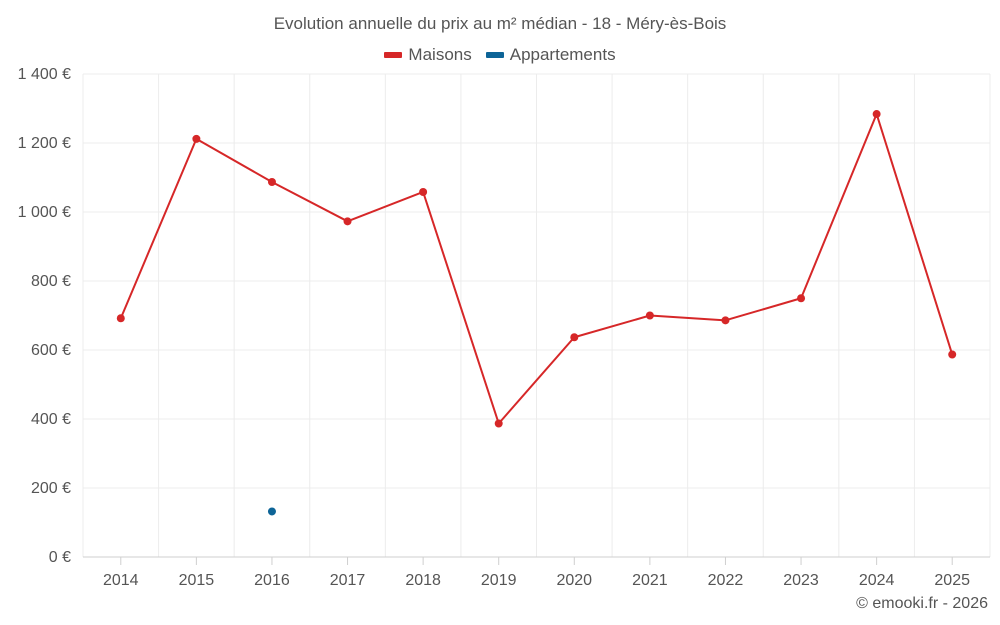 This screenshot has width=1000, height=625. What do you see at coordinates (44, 74) in the screenshot?
I see `y-tick-label: 1 400 €` at bounding box center [44, 74].